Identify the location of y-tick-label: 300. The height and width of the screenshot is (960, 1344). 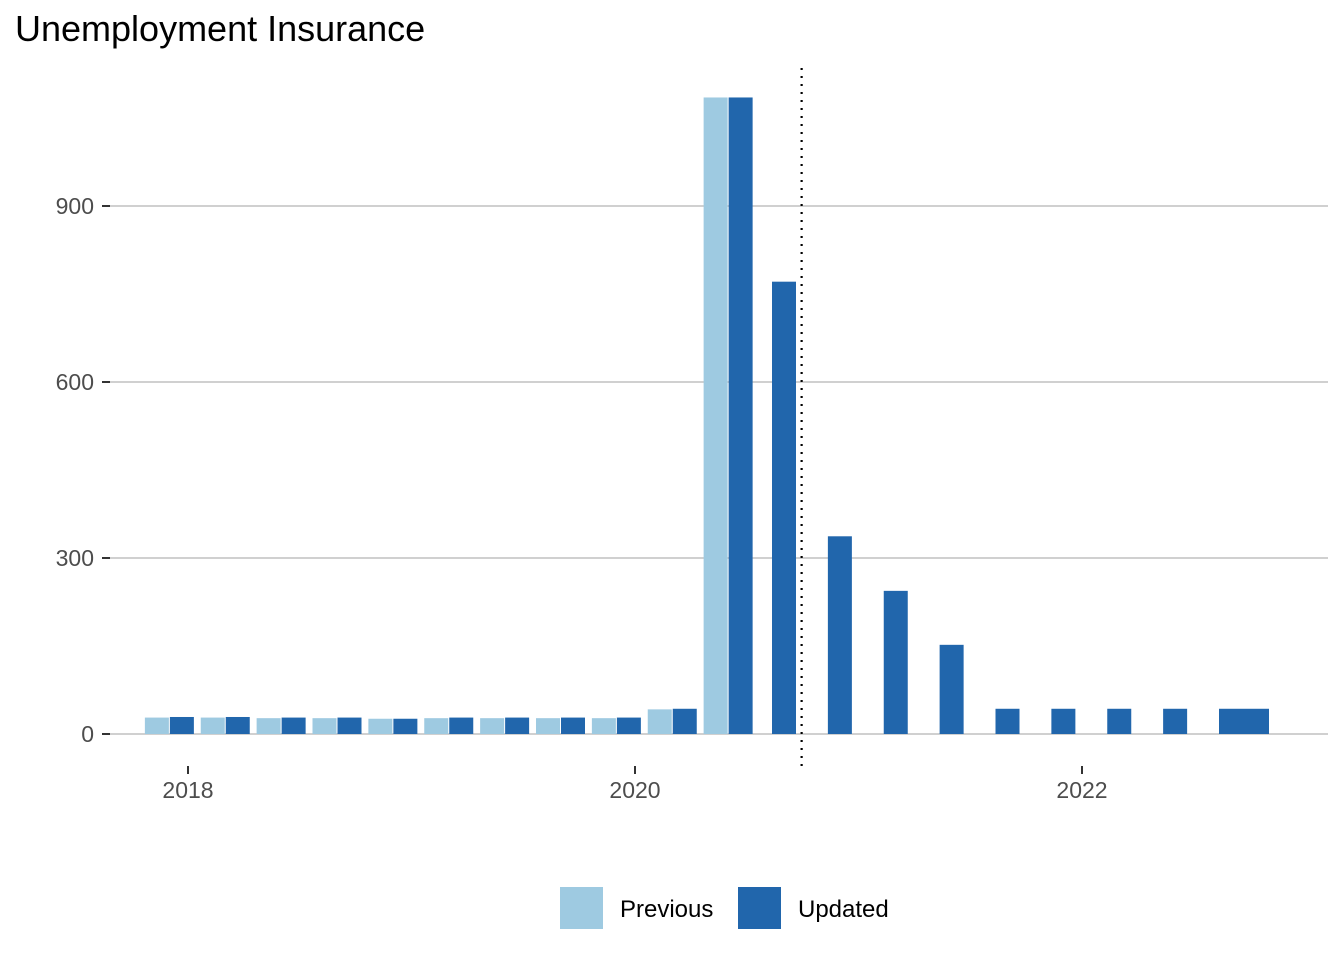
(75, 558).